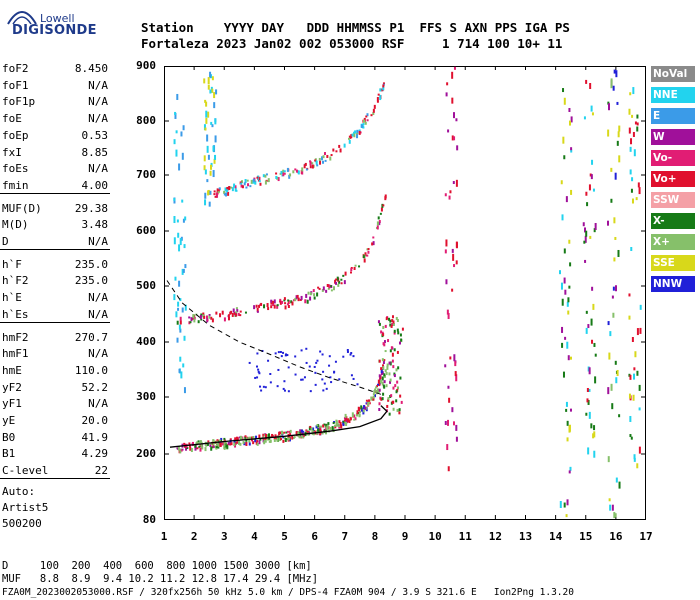  I want to click on param-value: 20.0, so click(95, 420).